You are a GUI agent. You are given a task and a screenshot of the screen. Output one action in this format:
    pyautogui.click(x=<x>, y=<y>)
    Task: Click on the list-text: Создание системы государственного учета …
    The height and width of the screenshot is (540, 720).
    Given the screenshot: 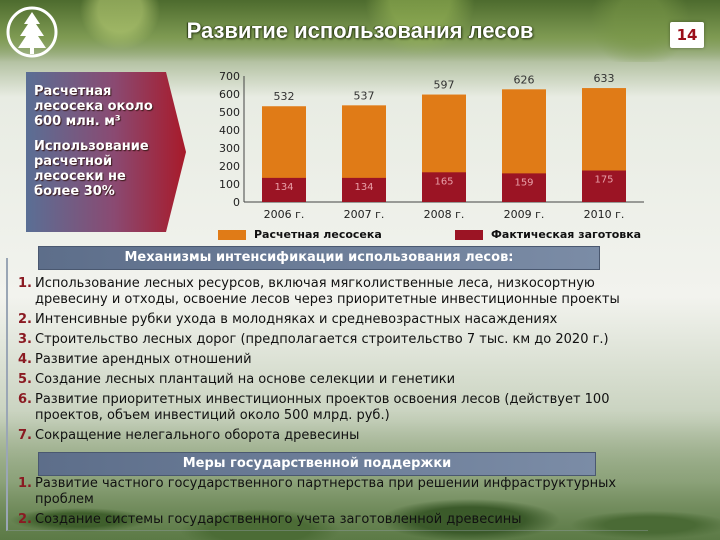 What is the action you would take?
    pyautogui.click(x=278, y=519)
    